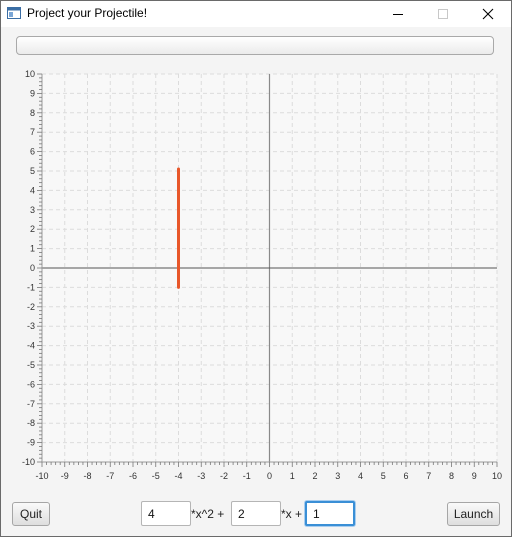 The height and width of the screenshot is (537, 512). Describe the element at coordinates (224, 476) in the screenshot. I see `x-tick-label: -2` at that location.